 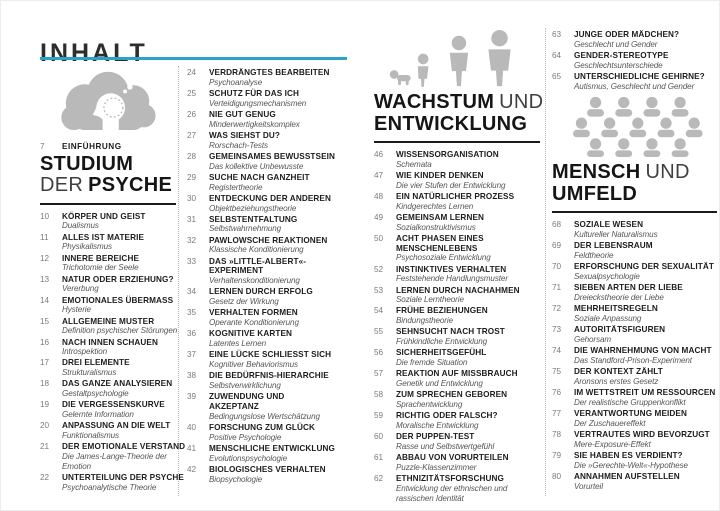 I want to click on entry-page-number: 34, so click(x=192, y=292).